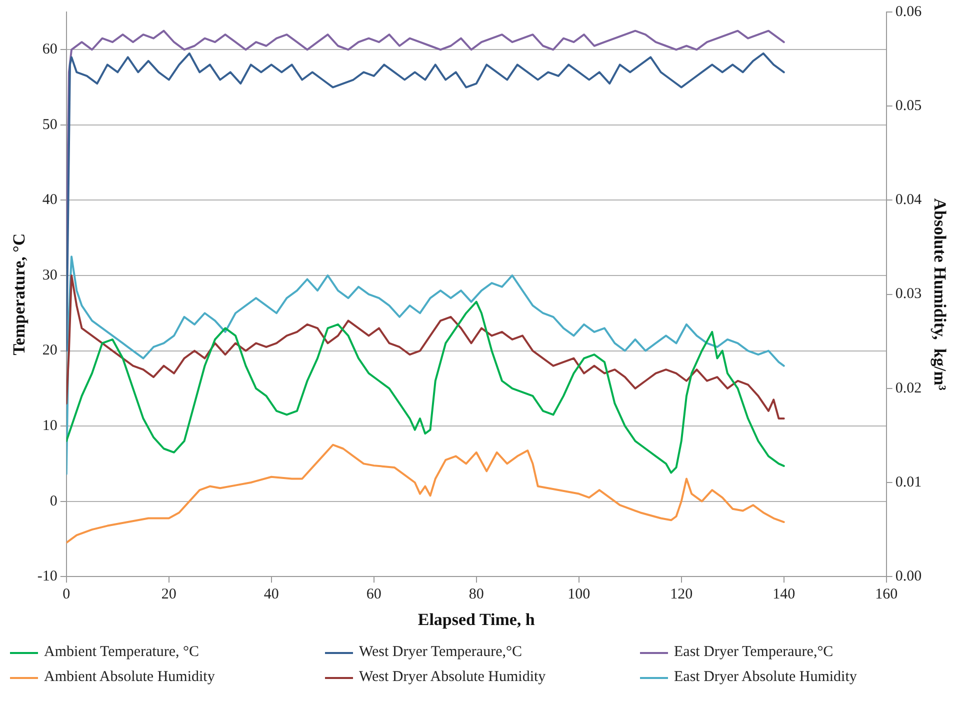 The image size is (959, 702). I want to click on y2-tick-label: 0.01, so click(908, 482).